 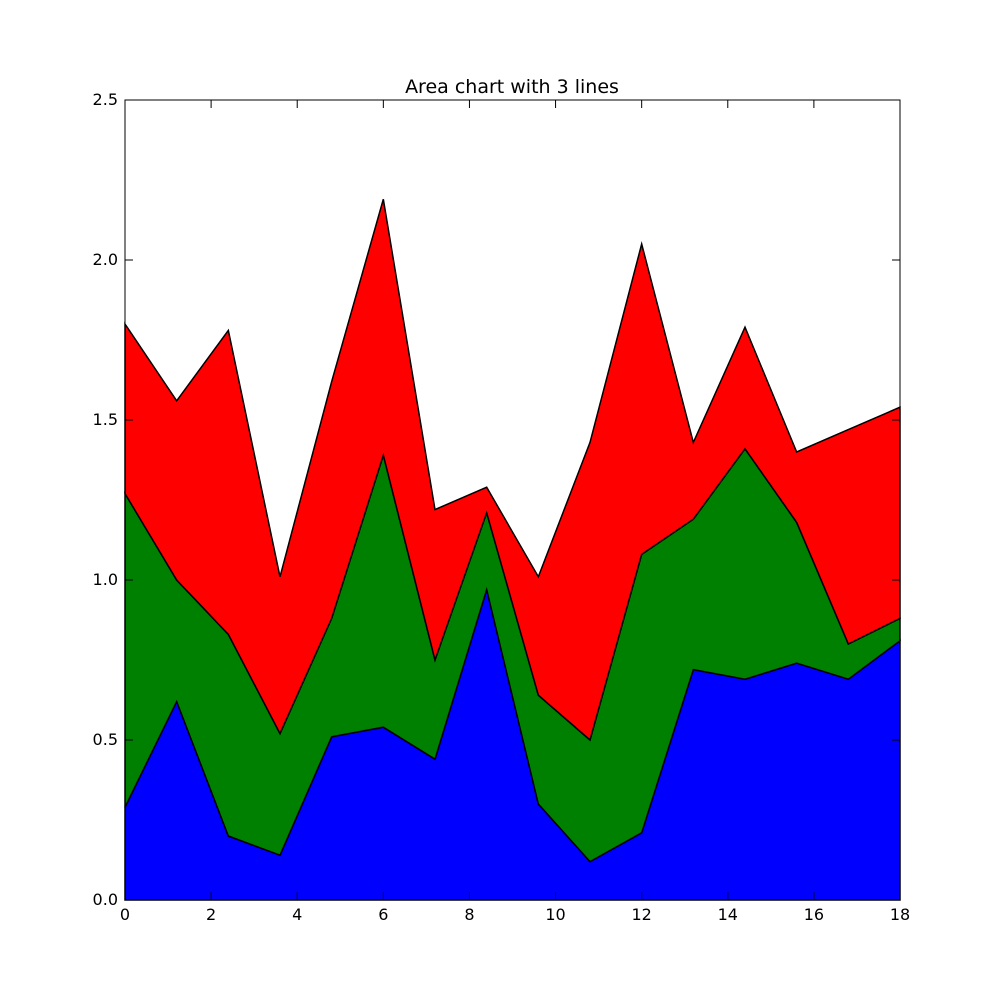 I want to click on y-tick-label: 1.0, so click(x=105, y=579).